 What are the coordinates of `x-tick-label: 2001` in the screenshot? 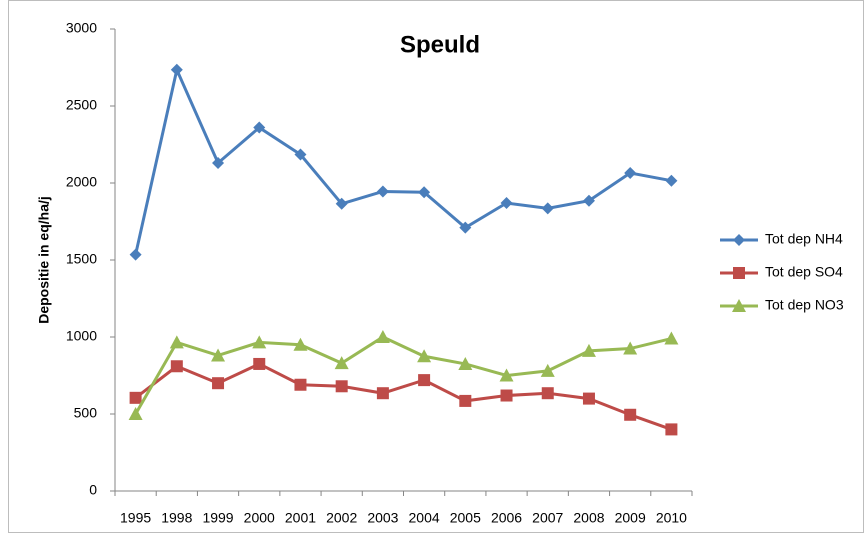 It's located at (300, 518).